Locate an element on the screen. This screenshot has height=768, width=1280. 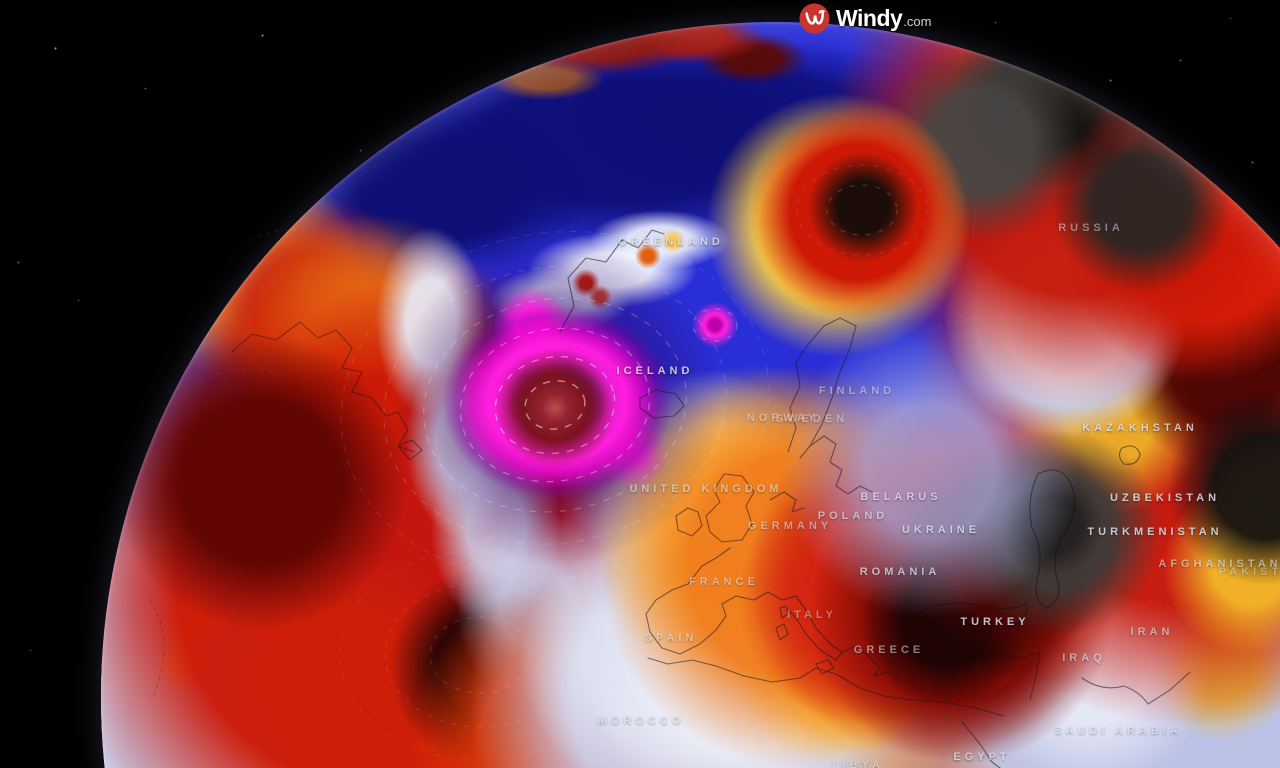
windy-domain-suffix: .com is located at coordinates (917, 21).